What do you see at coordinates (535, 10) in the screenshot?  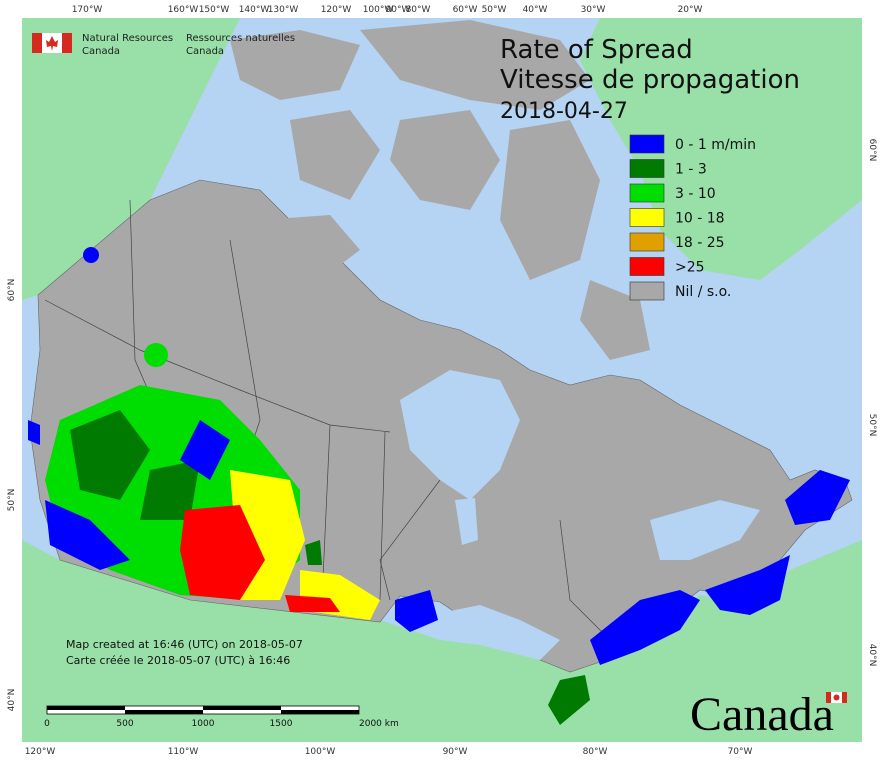 I see `longitude-label: 40°W` at bounding box center [535, 10].